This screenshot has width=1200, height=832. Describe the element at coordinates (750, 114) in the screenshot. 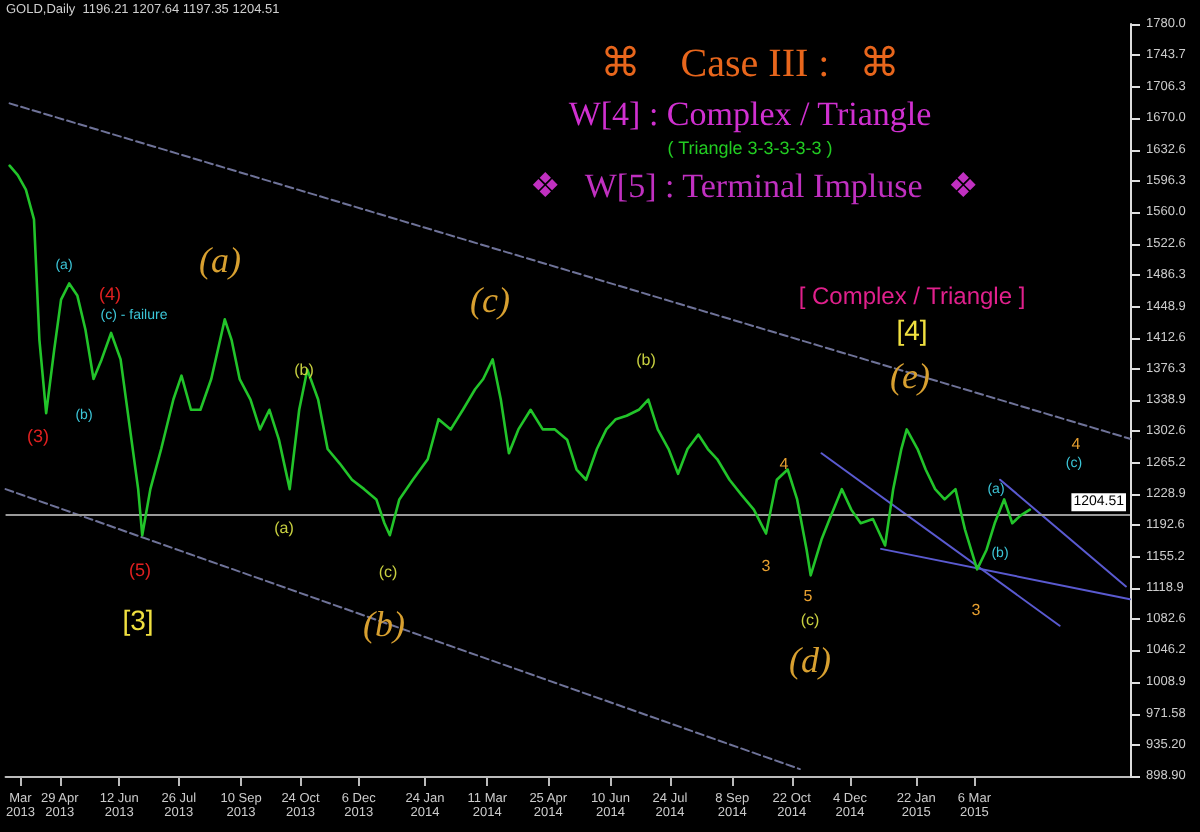

I see `annotation: W[4] : Complex / Triangle` at that location.